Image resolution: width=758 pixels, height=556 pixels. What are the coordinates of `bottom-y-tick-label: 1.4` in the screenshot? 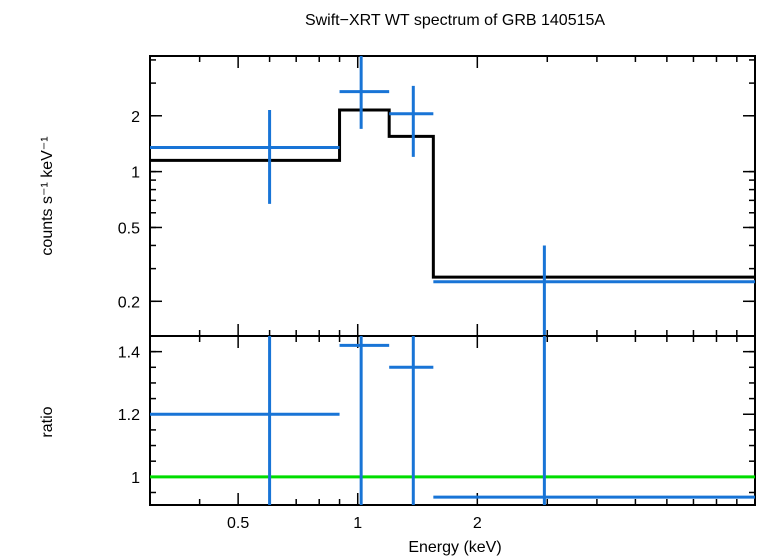 It's located at (129, 353).